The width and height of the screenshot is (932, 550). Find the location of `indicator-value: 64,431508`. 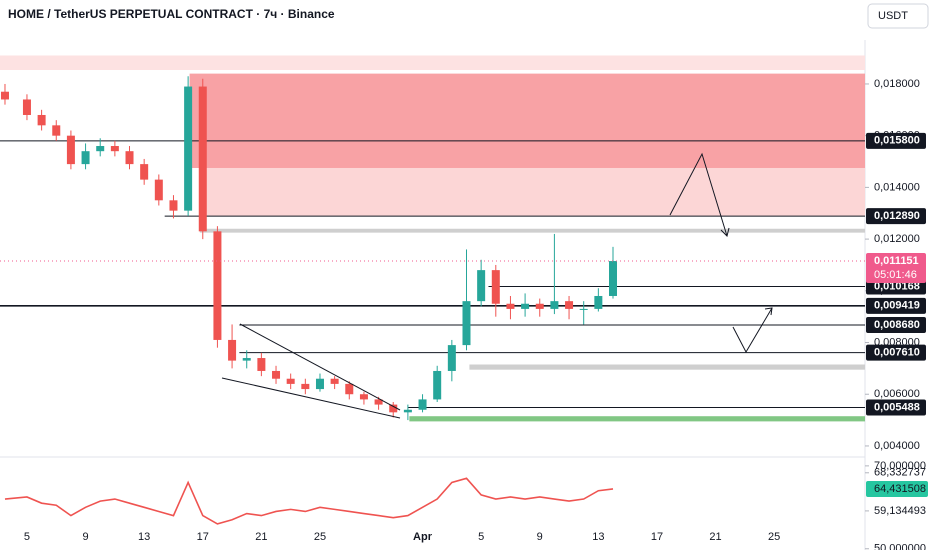

indicator-value: 64,431508 is located at coordinates (900, 489).